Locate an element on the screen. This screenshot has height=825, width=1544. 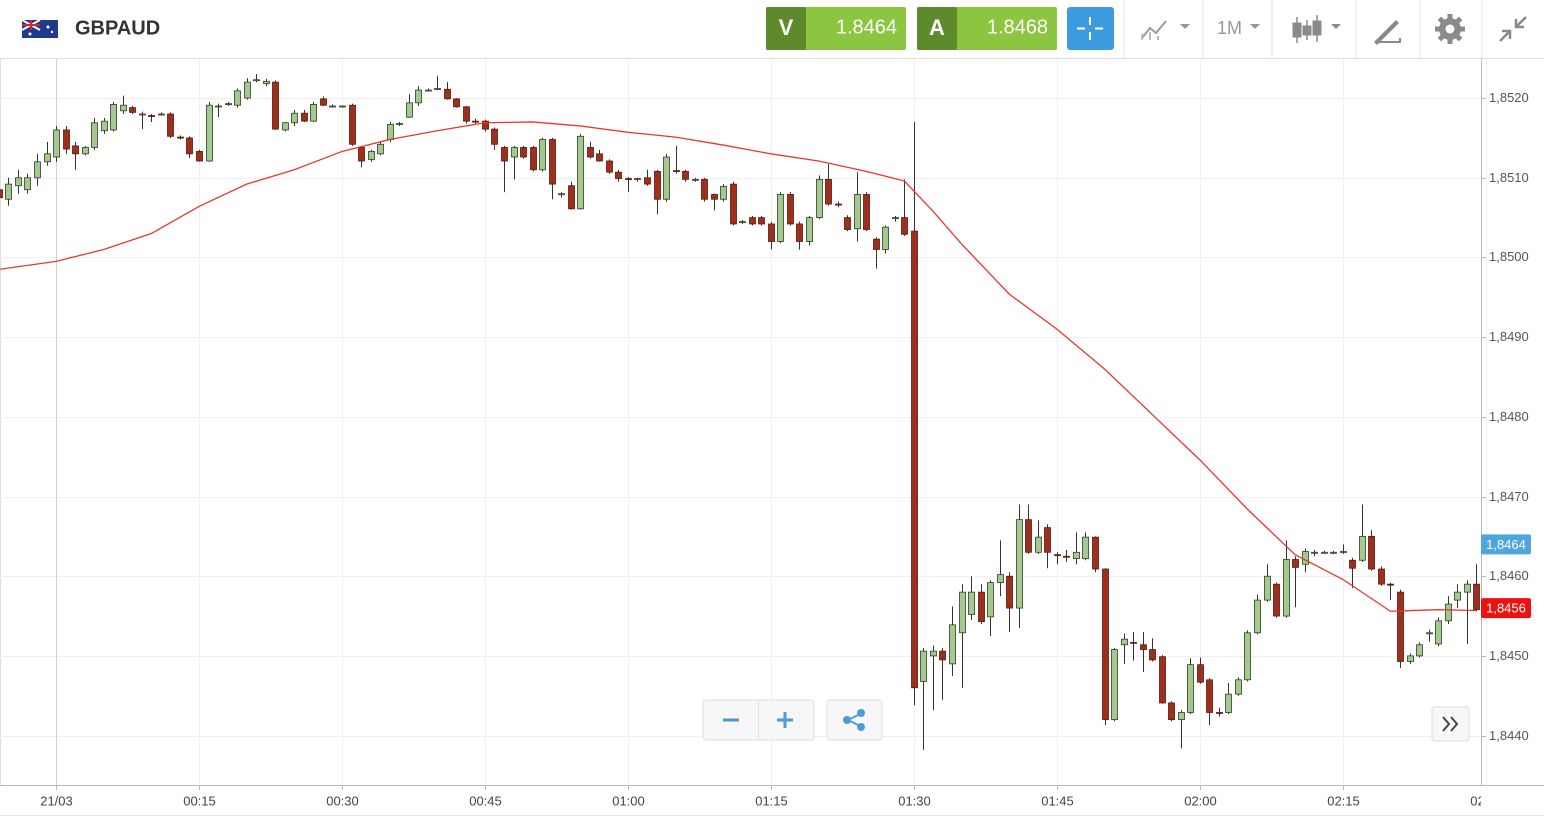
x-tick-label: 01:30 is located at coordinates (914, 800).